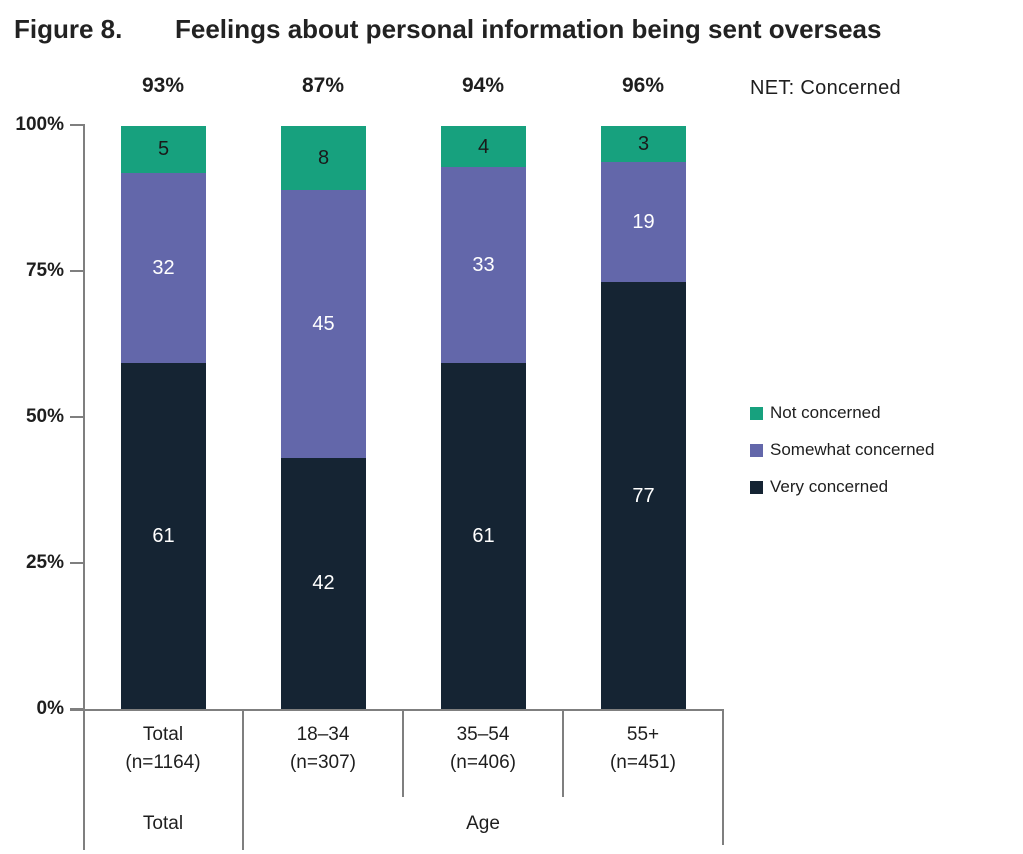  I want to click on segment-value-label: 8, so click(323, 158).